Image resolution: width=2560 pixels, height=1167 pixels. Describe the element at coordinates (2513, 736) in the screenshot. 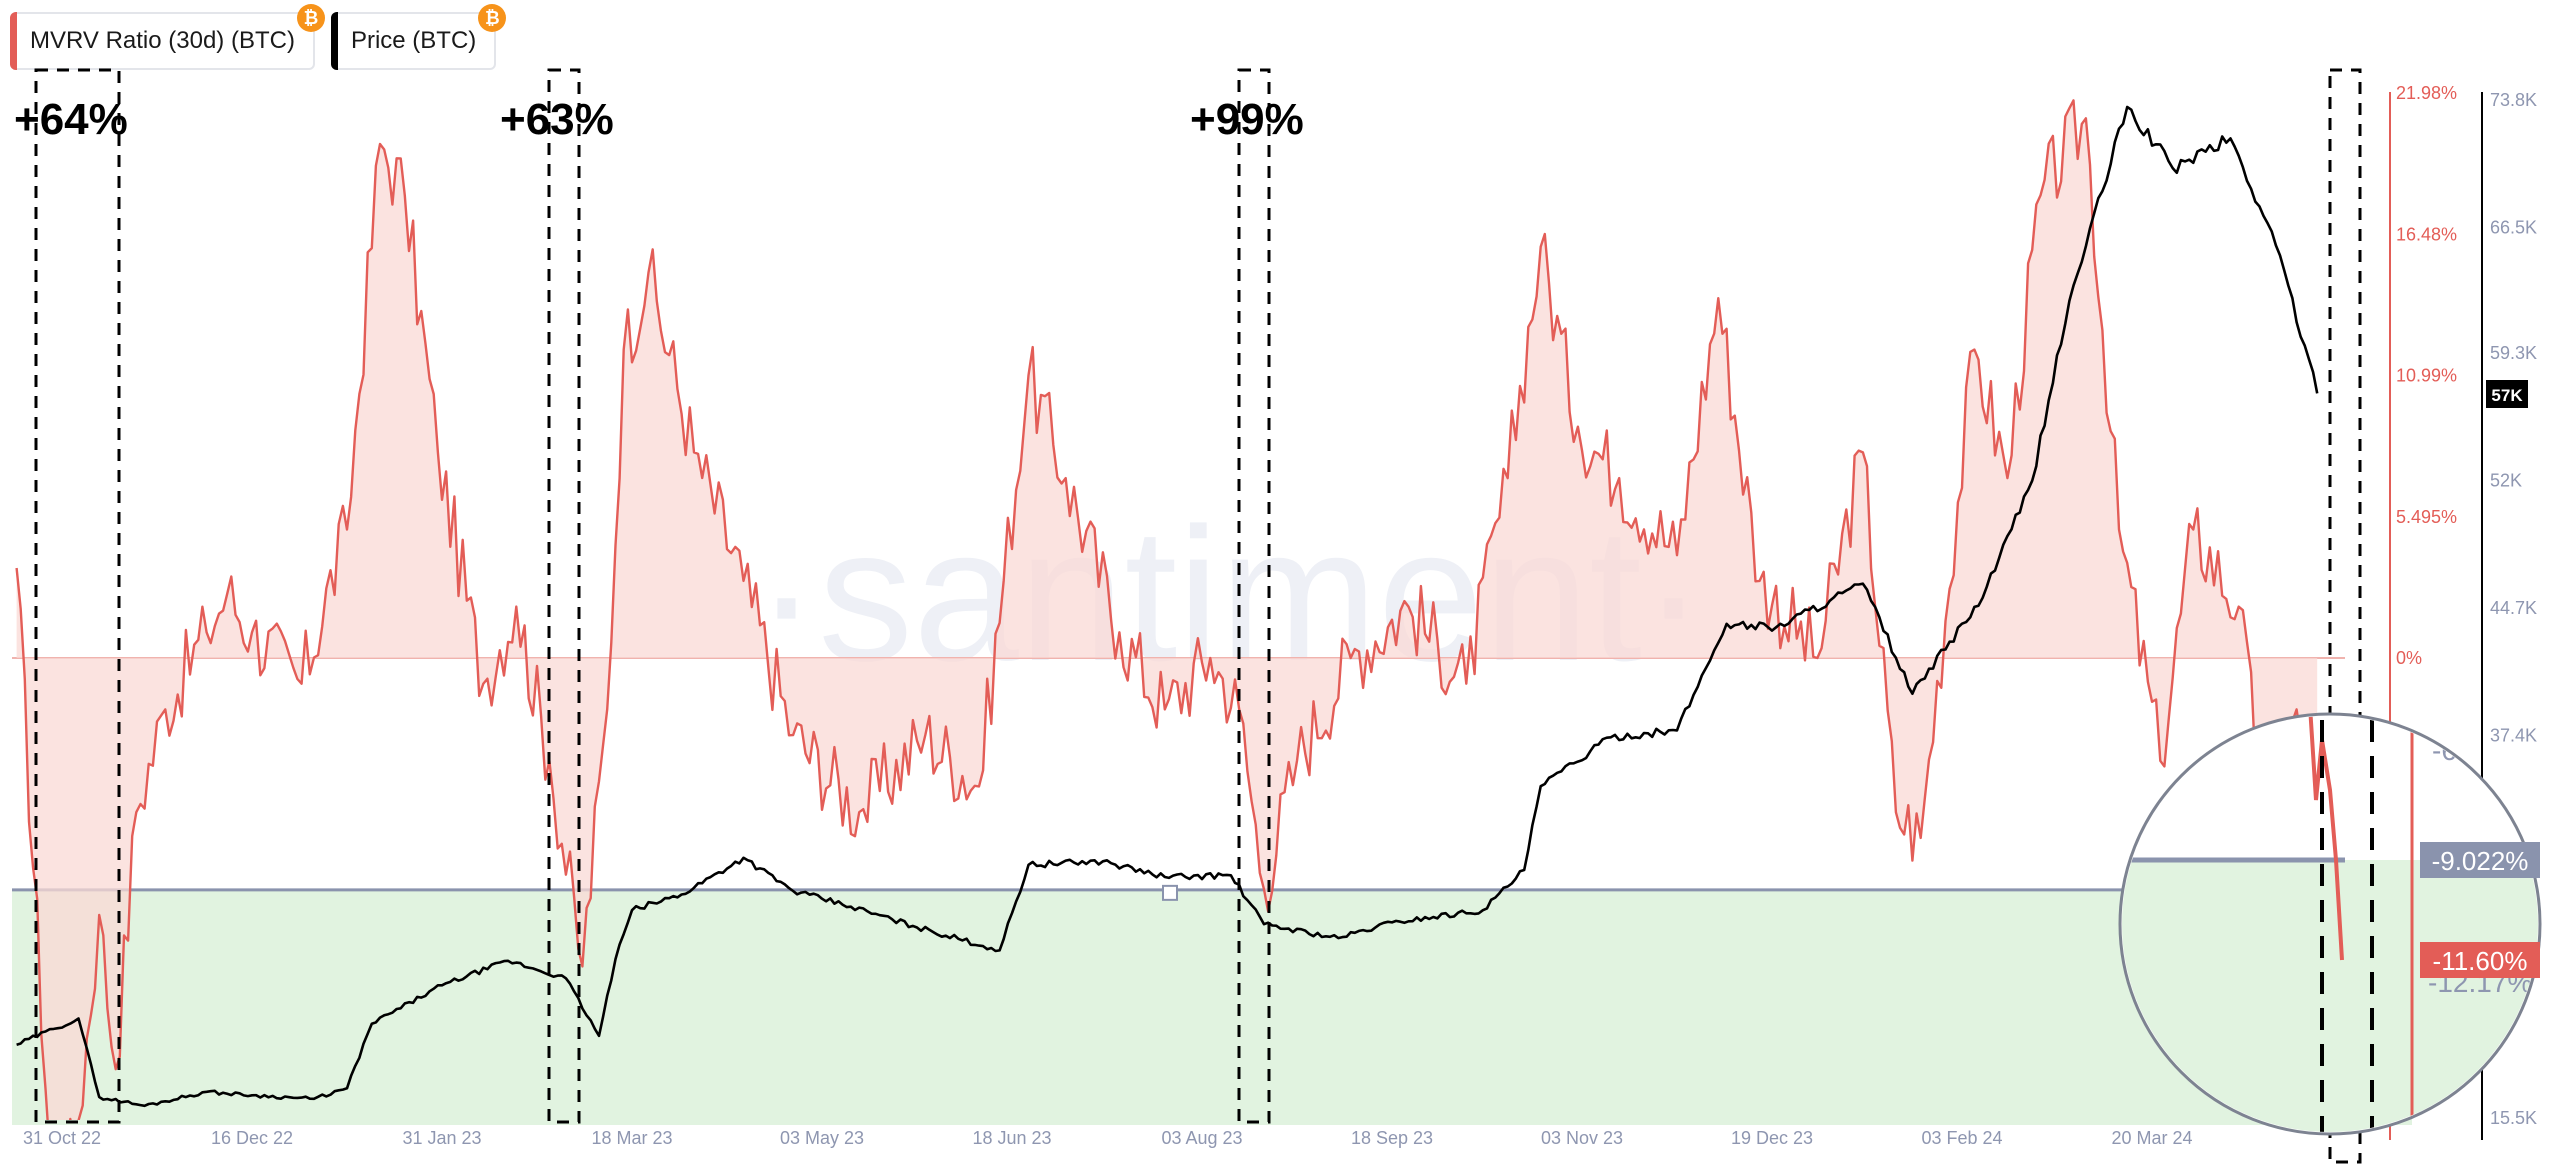

I see `price-axis-tick-label: 37.4K` at that location.